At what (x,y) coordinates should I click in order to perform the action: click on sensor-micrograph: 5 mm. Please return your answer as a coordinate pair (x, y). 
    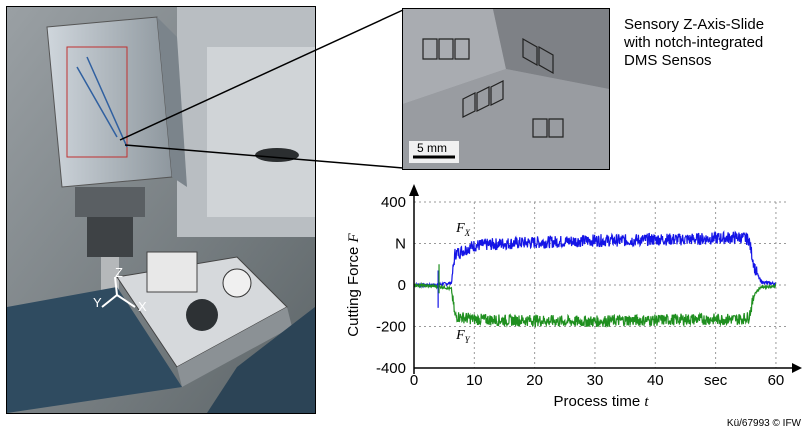
    Looking at the image, I should click on (506, 89).